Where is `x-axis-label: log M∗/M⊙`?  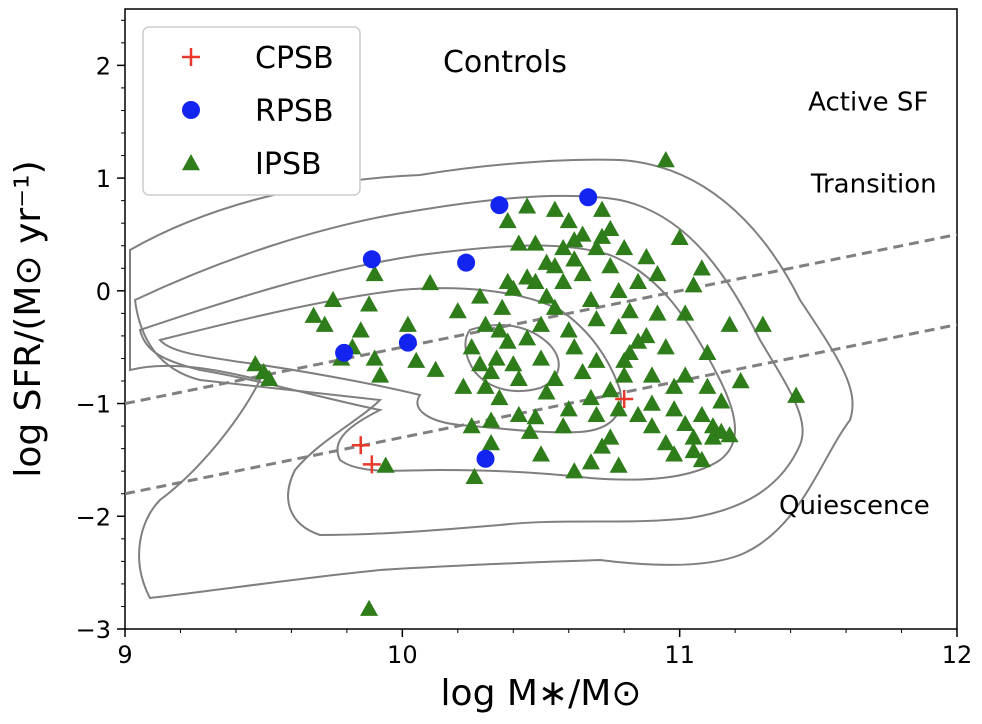
x-axis-label: log M∗/M⊙ is located at coordinates (541, 693).